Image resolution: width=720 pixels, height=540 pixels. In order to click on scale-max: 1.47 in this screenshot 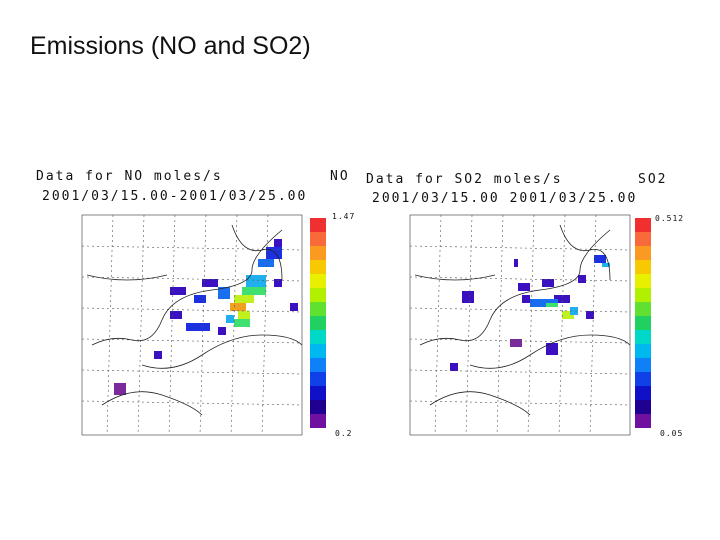, I will do `click(343, 216)`.